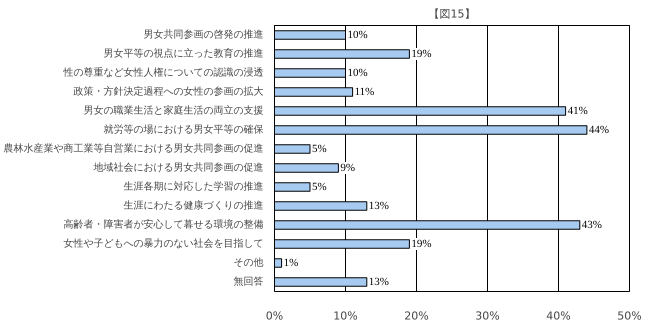 This screenshot has height=325, width=651. I want to click on y-tick-label: 男女平等の視点に立った教育の推進, so click(184, 54).